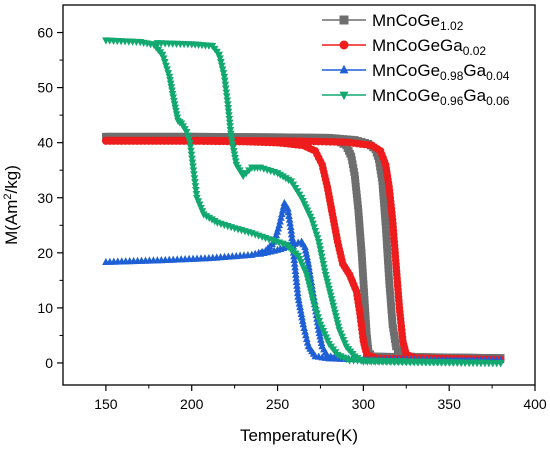  I want to click on legend-label-2: MnCoGe0.98Ga0.04, so click(441, 72).